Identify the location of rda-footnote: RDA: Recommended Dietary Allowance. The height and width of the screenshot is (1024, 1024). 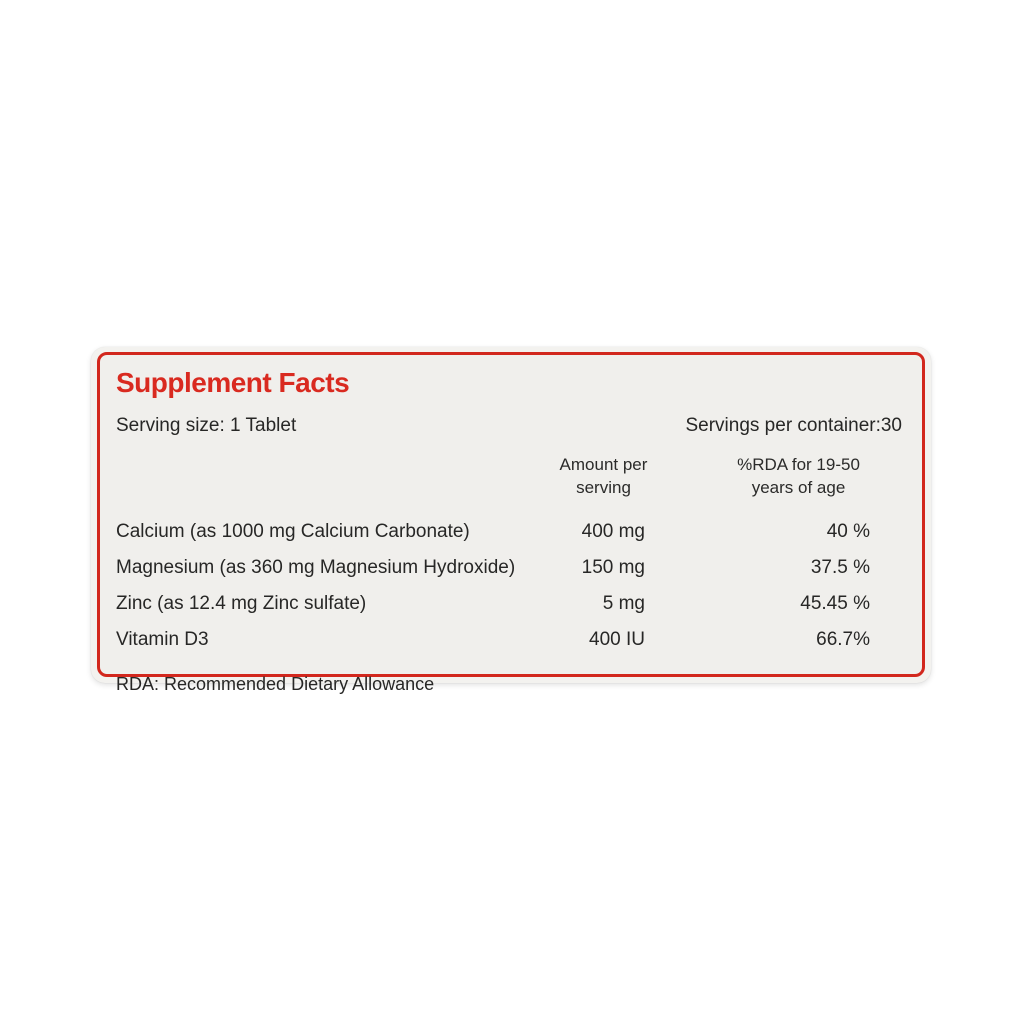
(275, 683).